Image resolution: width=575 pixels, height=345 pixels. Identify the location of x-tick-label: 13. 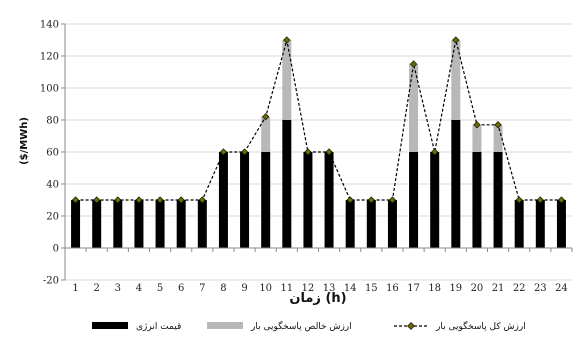
(329, 288).